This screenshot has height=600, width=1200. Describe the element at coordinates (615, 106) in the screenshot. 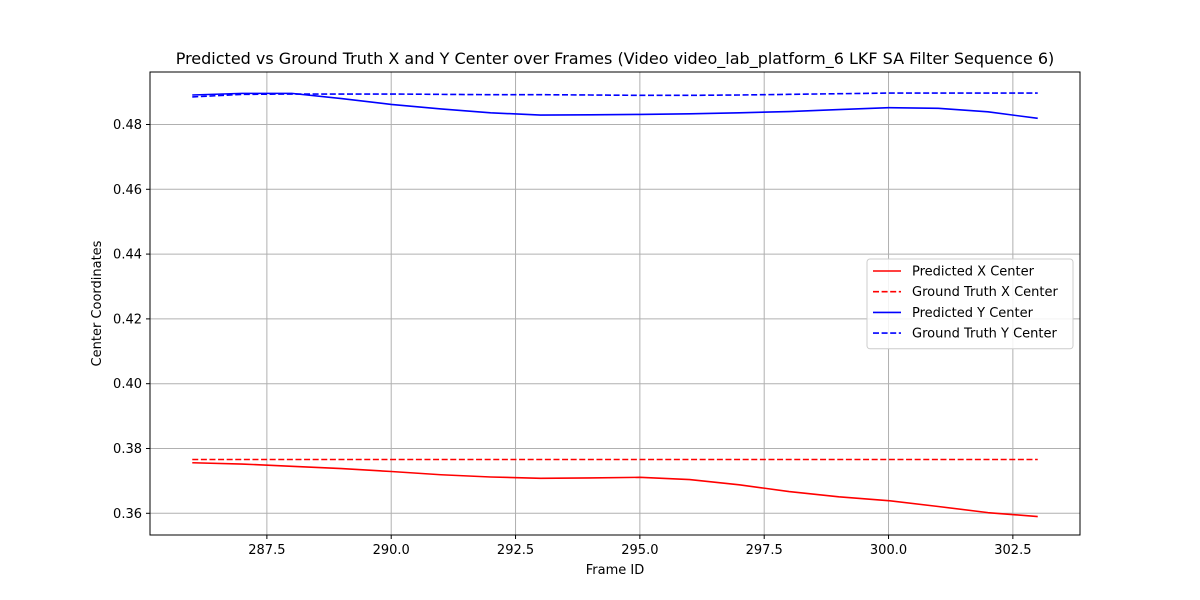

I see `series-line-predicted-y-center` at that location.